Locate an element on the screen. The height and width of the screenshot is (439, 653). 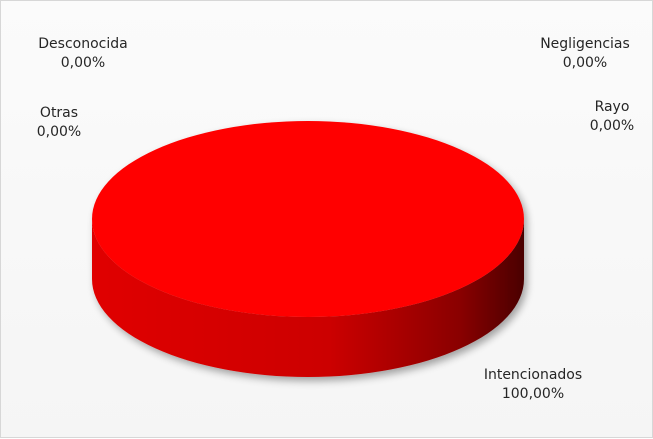
slice-label-desconocida: Desconocida 0,00% is located at coordinates (83, 53).